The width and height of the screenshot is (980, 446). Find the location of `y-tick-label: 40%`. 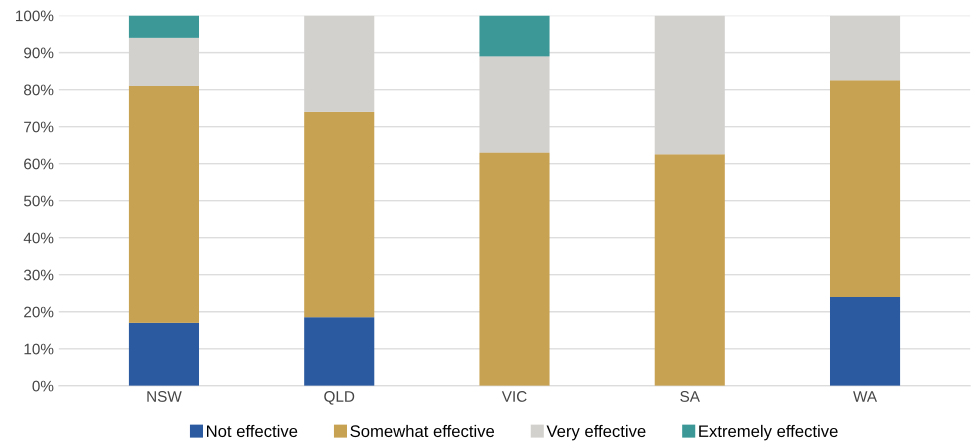

y-tick-label: 40% is located at coordinates (39, 238).